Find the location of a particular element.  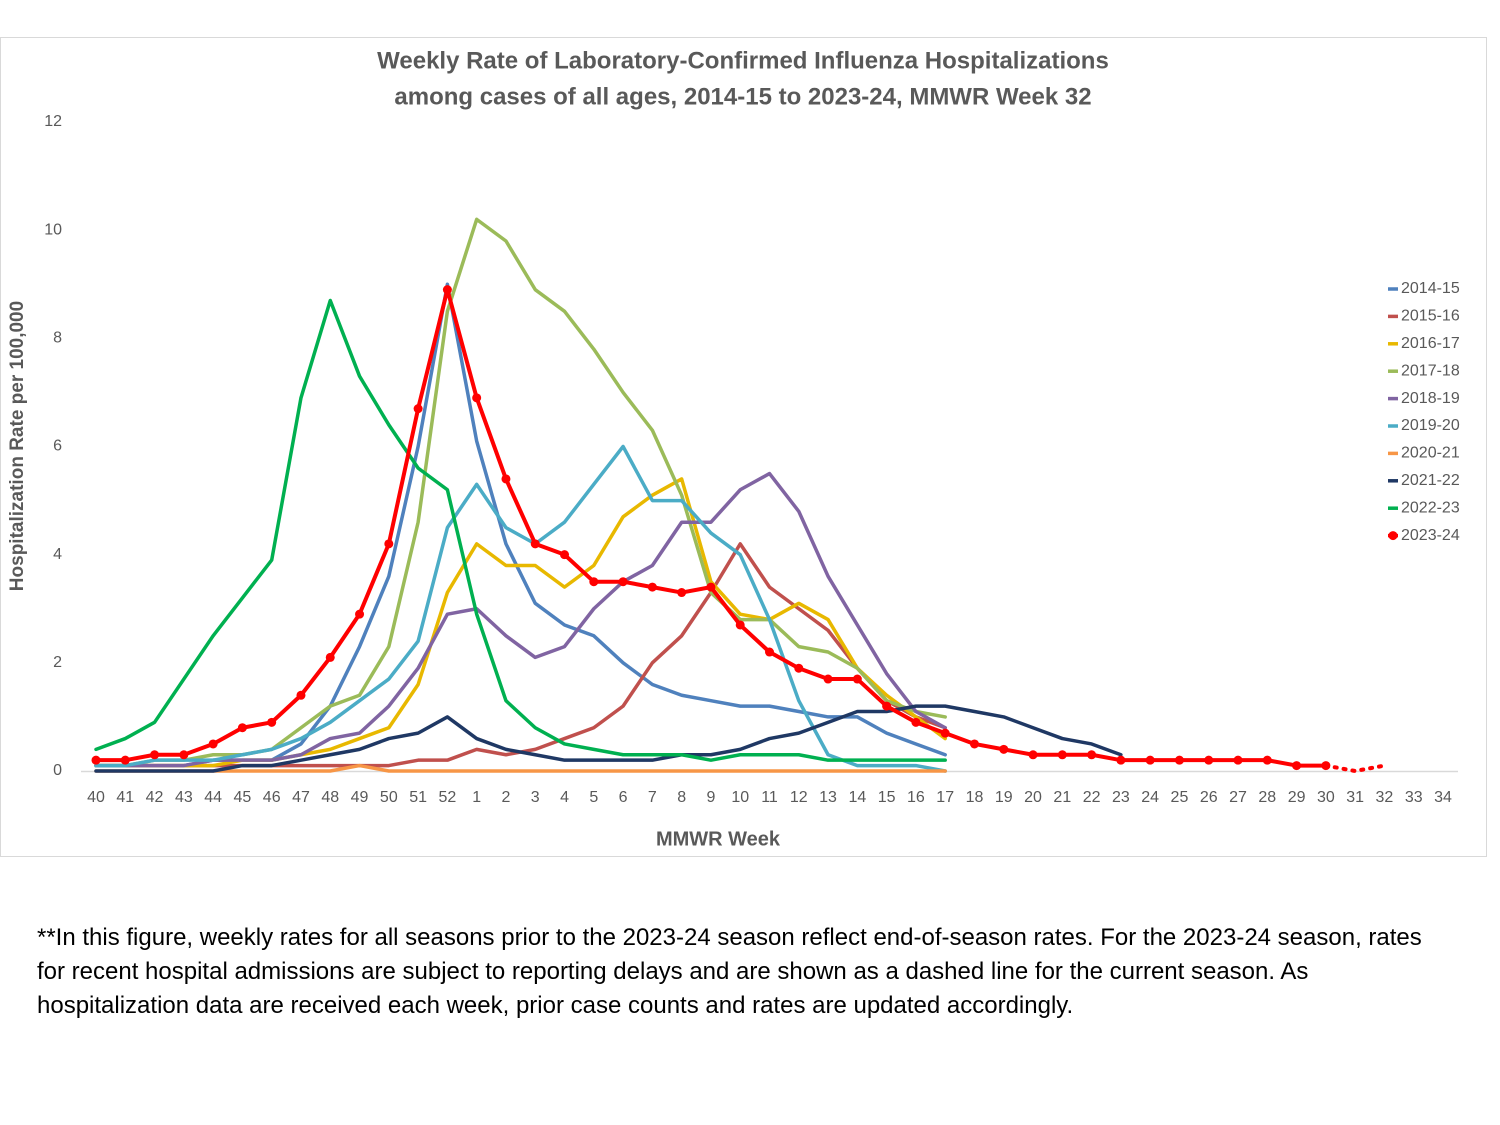

legend-label: 2022-23 is located at coordinates (1430, 507).